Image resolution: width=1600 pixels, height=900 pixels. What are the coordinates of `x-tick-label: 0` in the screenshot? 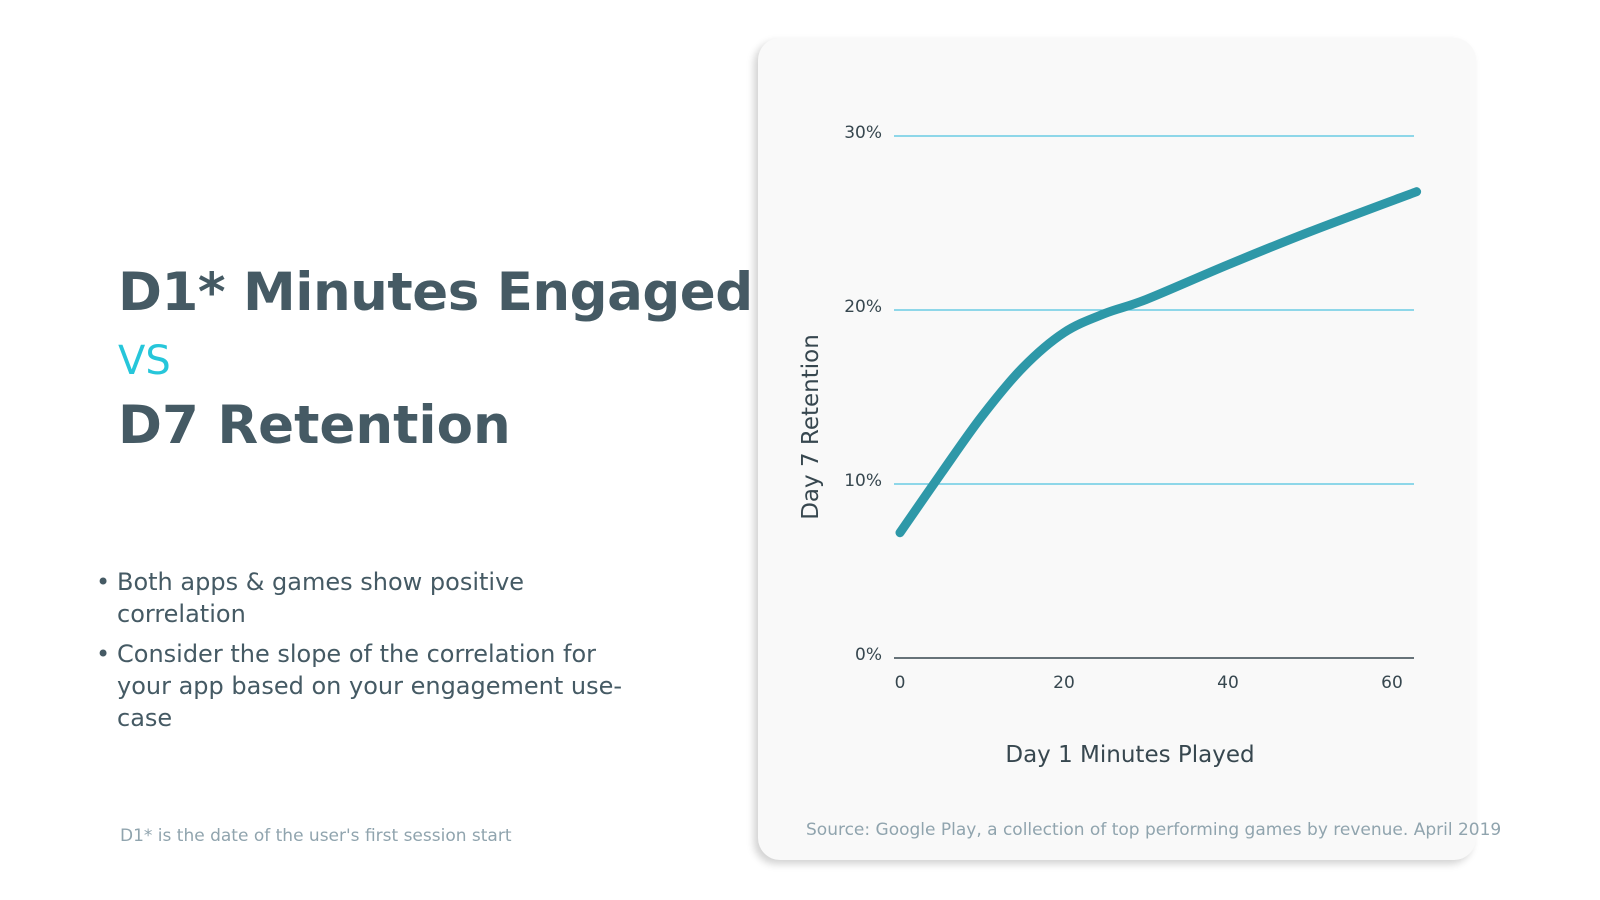 It's located at (900, 683).